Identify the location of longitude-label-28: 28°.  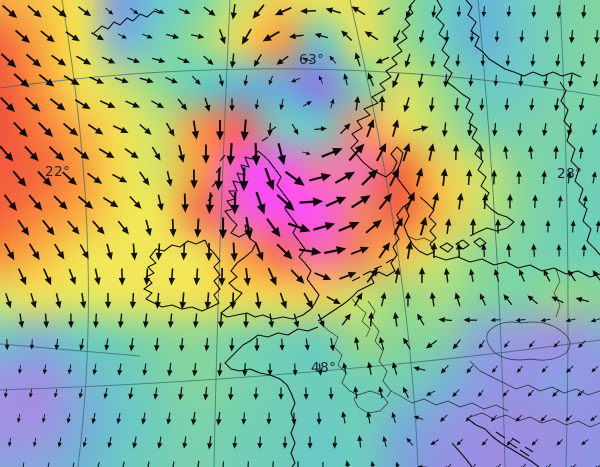
(570, 174).